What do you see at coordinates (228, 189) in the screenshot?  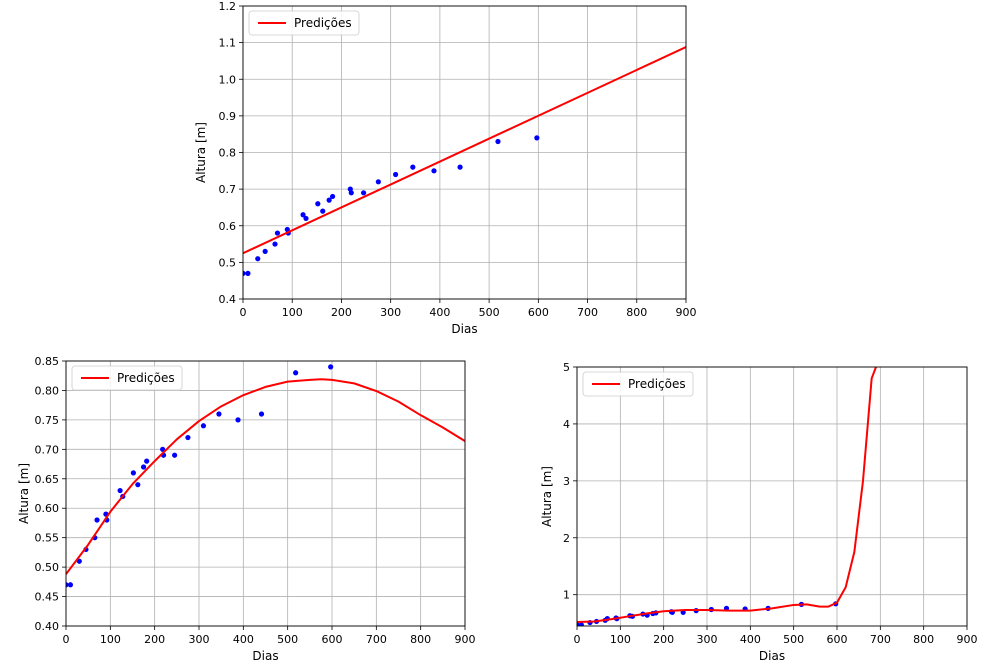 I see `y-tick-label: 0.7` at bounding box center [228, 189].